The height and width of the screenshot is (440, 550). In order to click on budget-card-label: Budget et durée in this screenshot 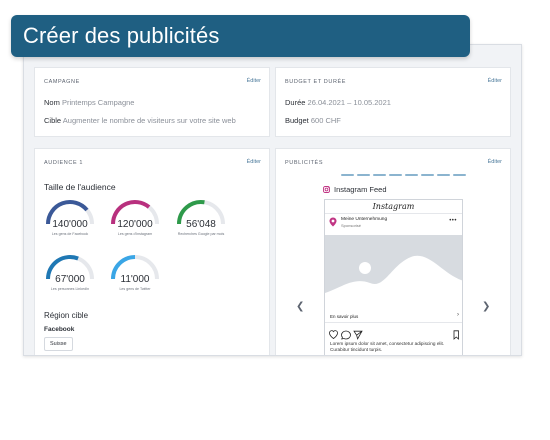, I will do `click(316, 82)`.